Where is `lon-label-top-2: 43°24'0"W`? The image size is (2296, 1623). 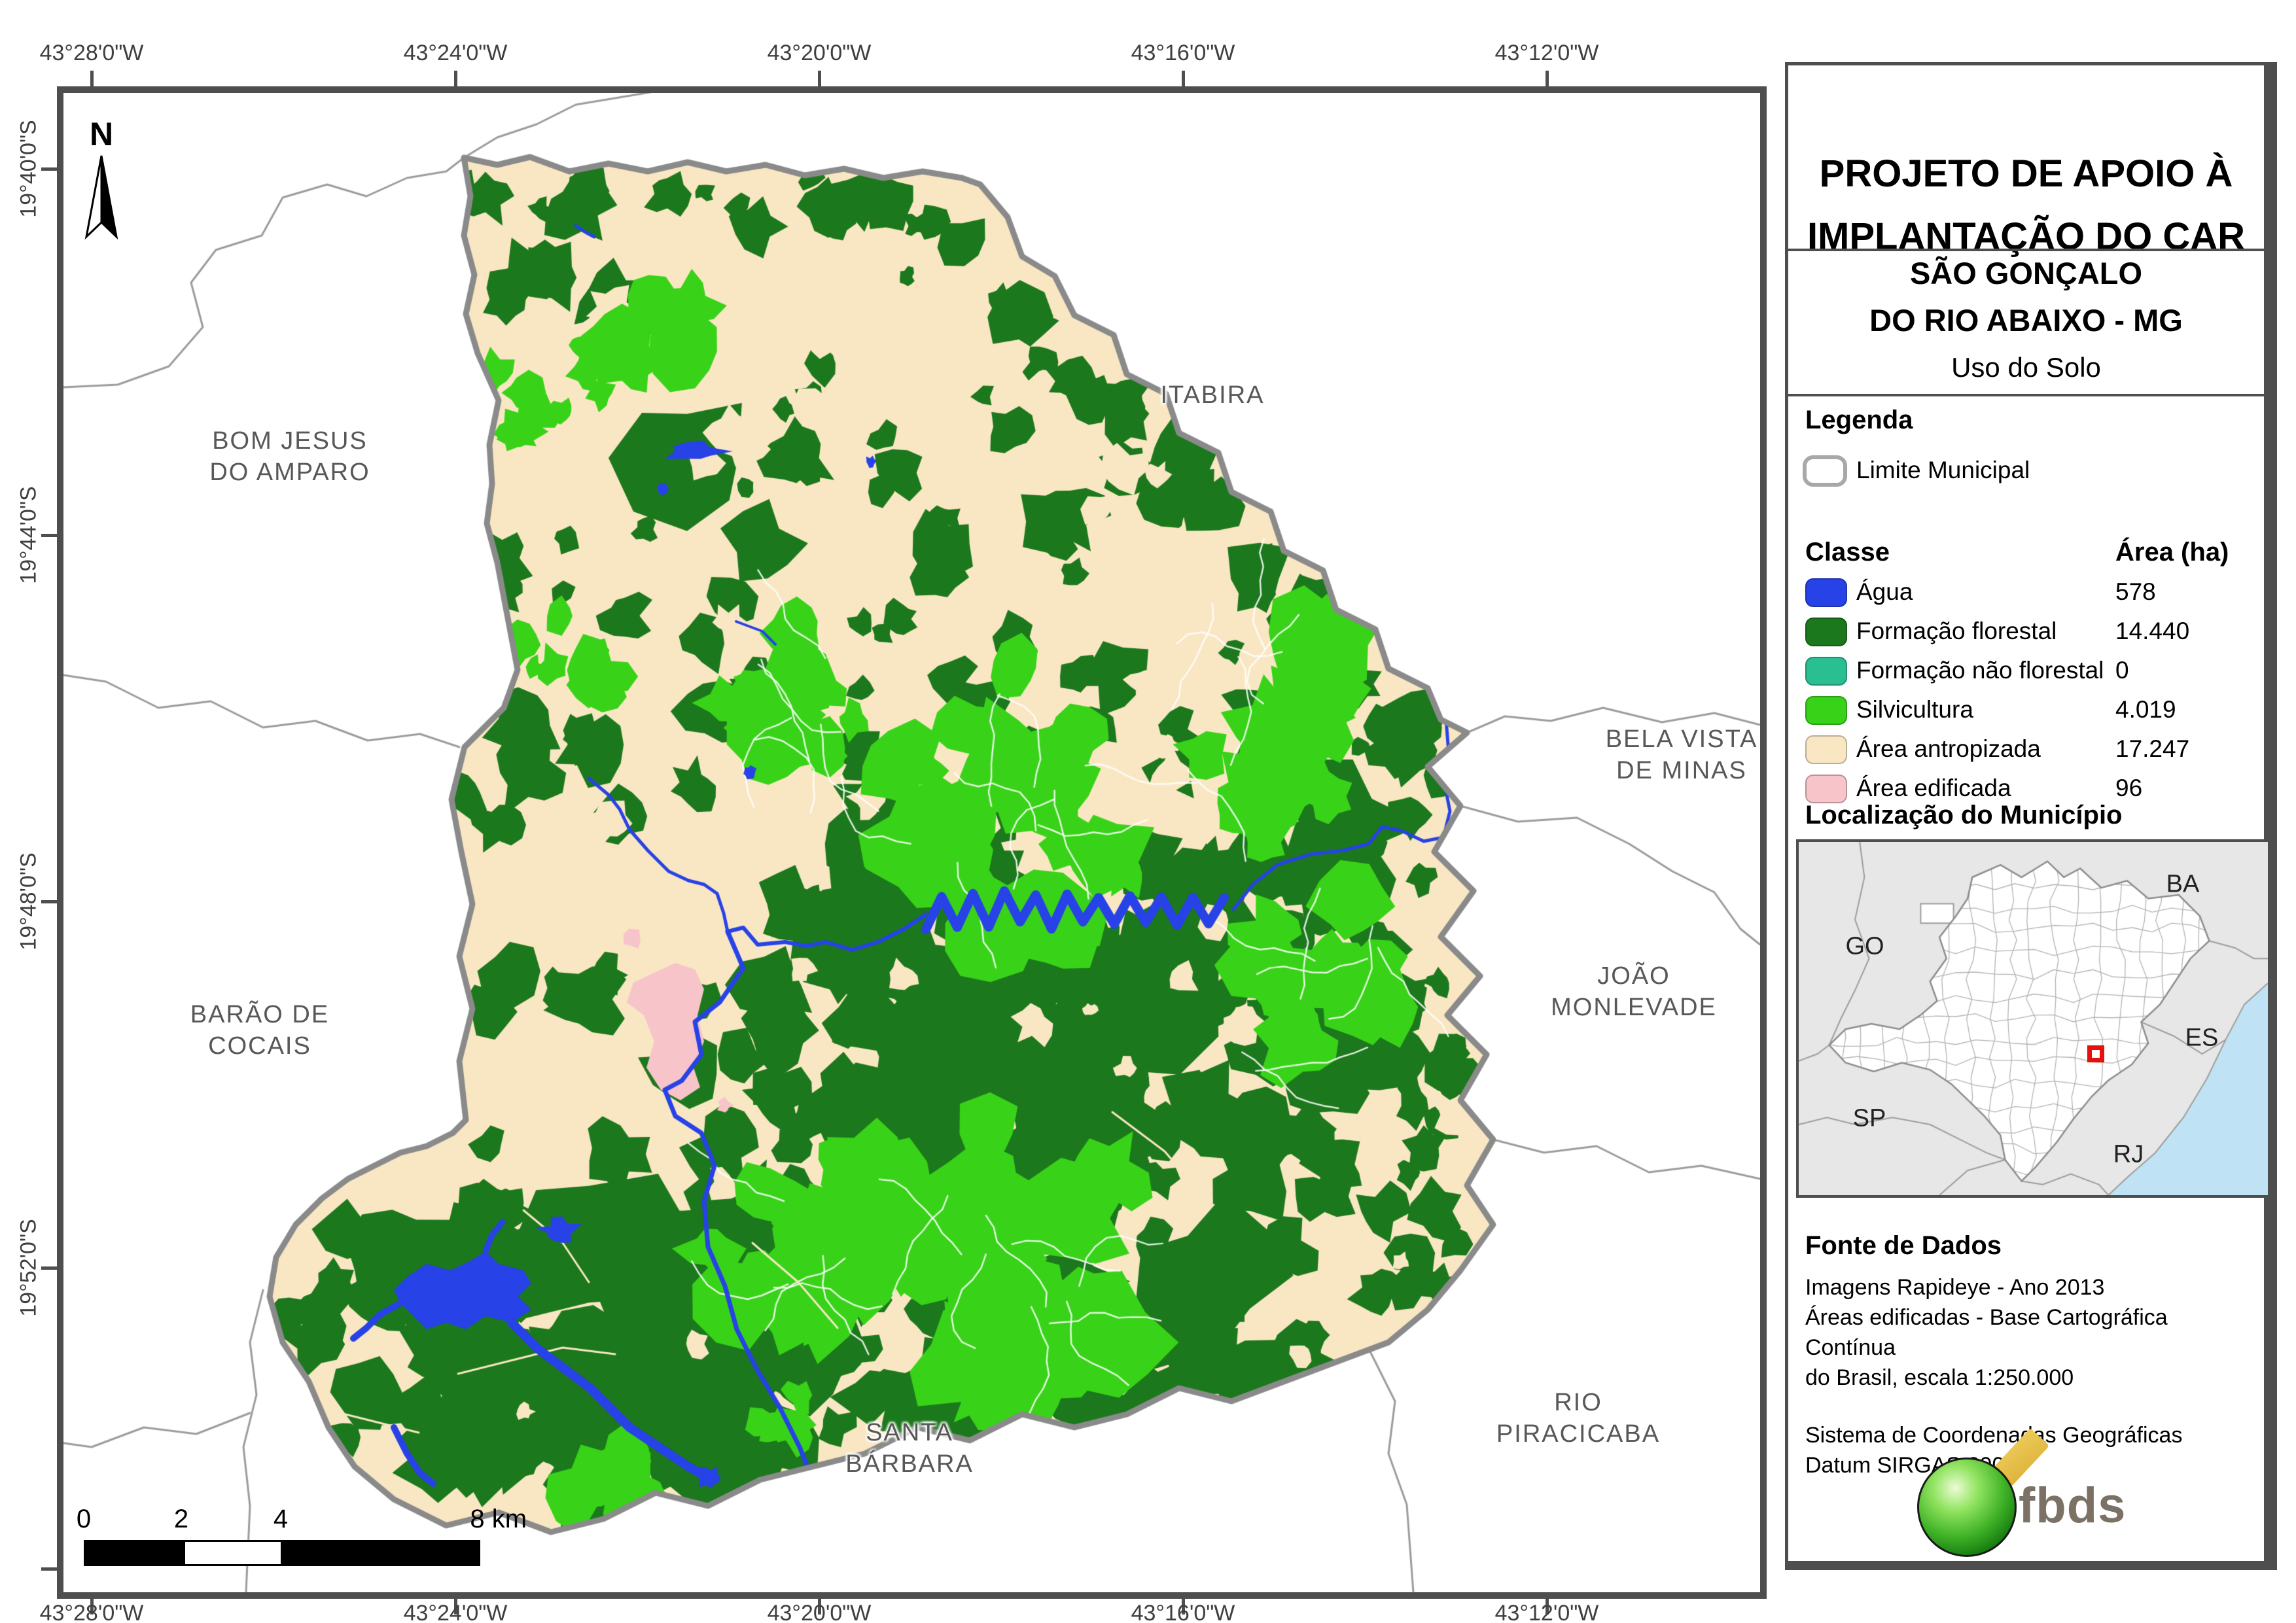
lon-label-top-2: 43°24'0"W is located at coordinates (456, 53).